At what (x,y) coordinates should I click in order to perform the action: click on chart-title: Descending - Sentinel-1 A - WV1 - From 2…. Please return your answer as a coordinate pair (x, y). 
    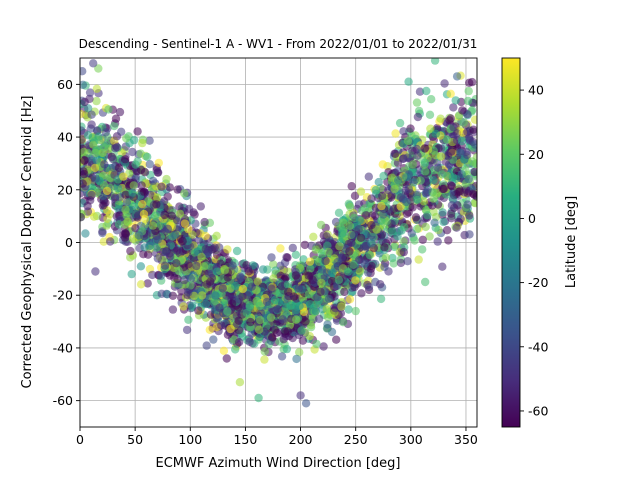
    Looking at the image, I should click on (278, 44).